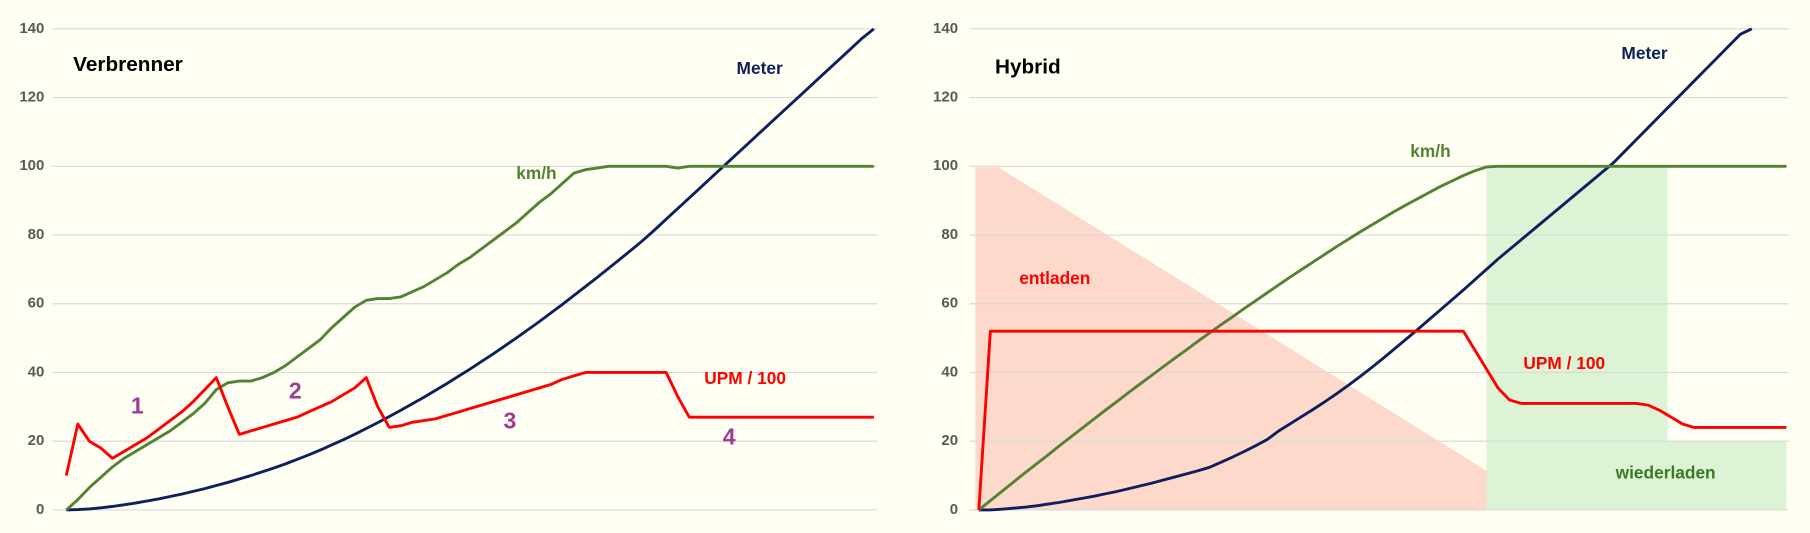 The height and width of the screenshot is (533, 1810). What do you see at coordinates (729, 436) in the screenshot?
I see `annotation: 4` at bounding box center [729, 436].